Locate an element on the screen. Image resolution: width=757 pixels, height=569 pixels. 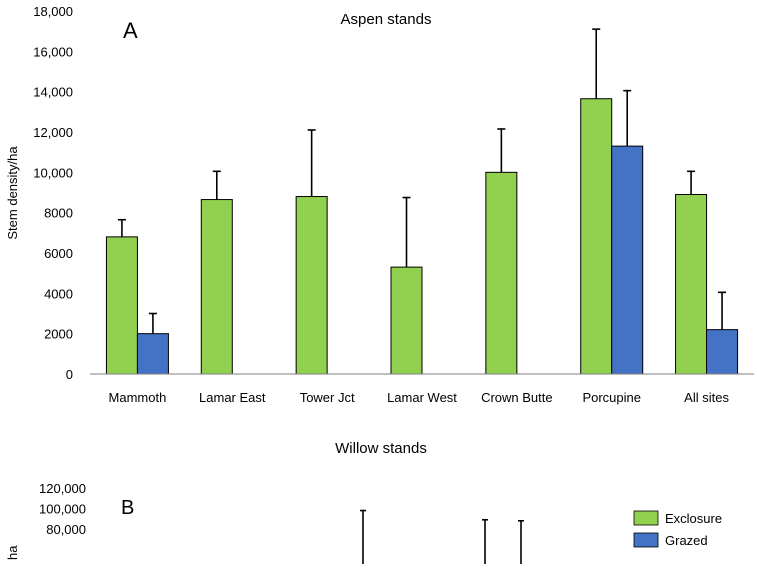
chart-title: Aspen stands is located at coordinates (386, 19).